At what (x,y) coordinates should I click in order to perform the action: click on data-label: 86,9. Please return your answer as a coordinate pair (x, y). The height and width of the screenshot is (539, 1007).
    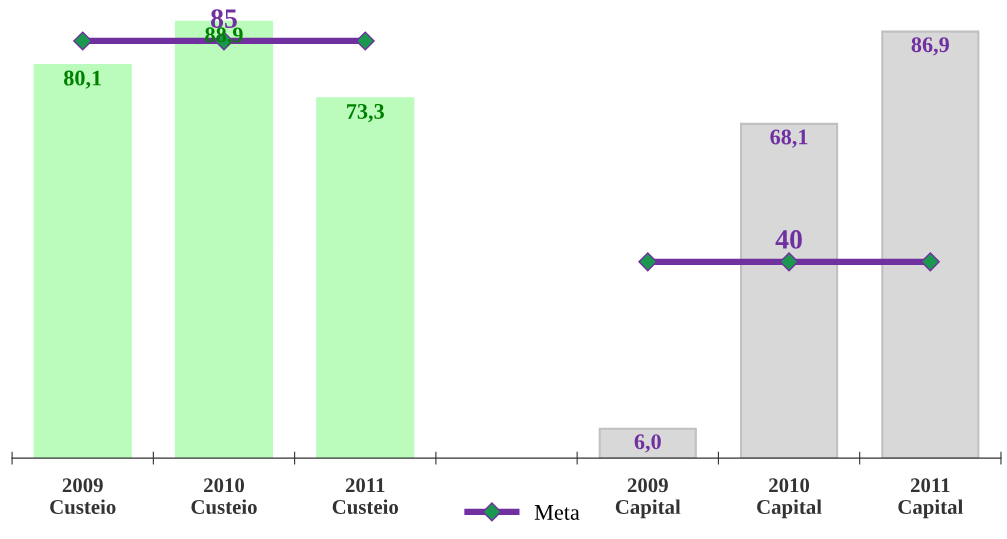
    Looking at the image, I should click on (930, 46).